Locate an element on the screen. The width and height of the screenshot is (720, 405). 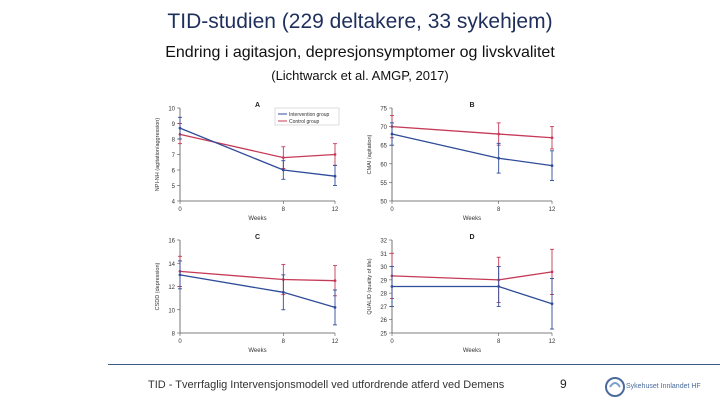
y-tick-label: 12 is located at coordinates (171, 288).